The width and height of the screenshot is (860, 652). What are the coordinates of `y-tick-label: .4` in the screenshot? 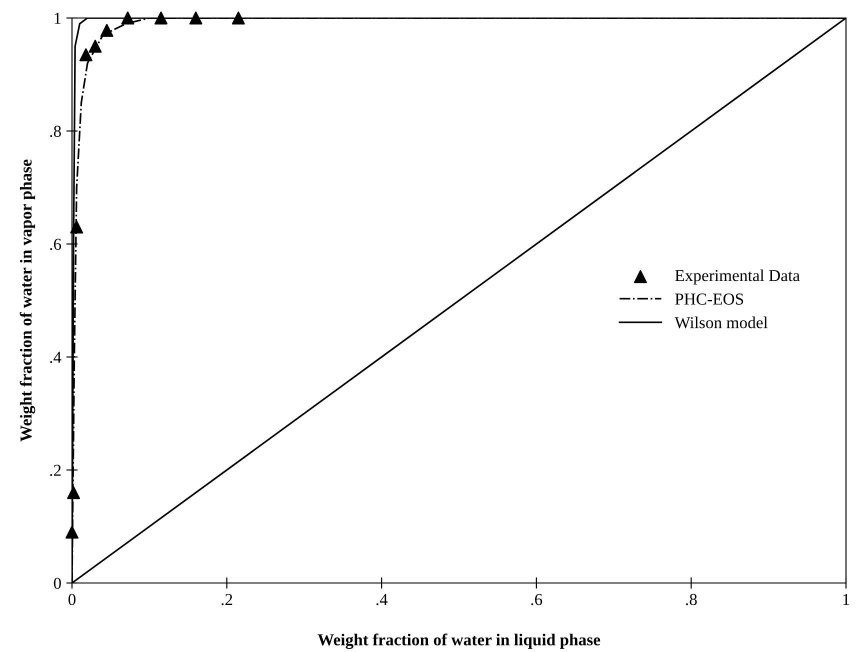 It's located at (56, 358).